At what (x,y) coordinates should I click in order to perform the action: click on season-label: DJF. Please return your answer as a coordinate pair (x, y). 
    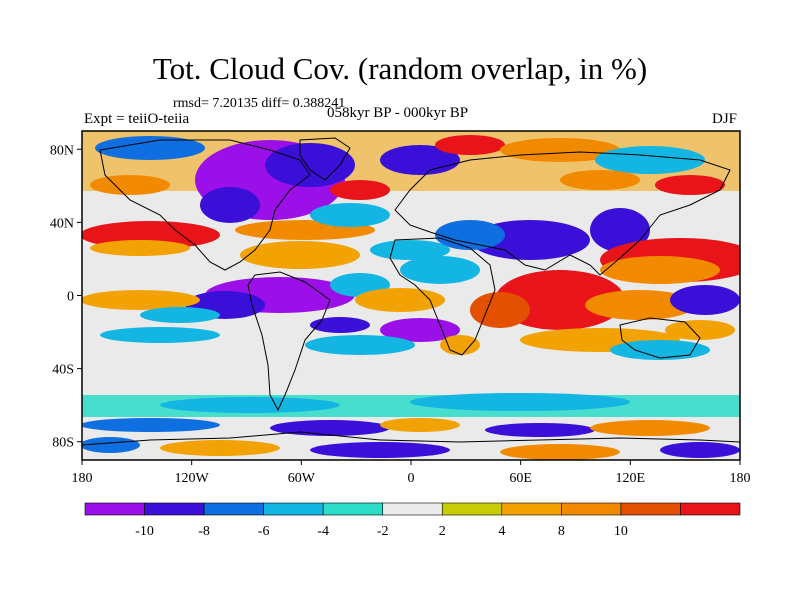
    Looking at the image, I should click on (725, 119).